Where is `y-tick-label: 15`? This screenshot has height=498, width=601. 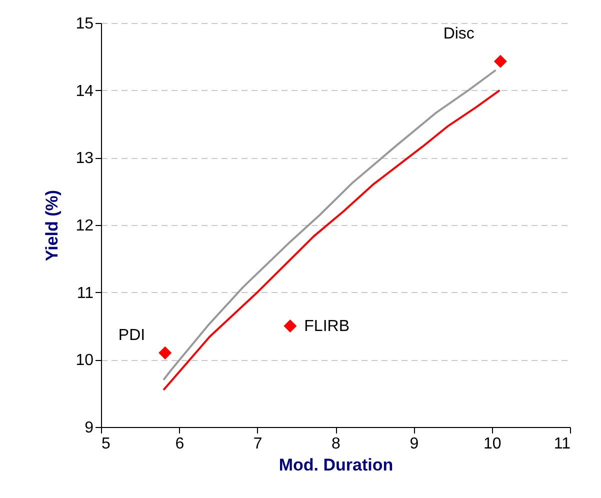 y-tick-label: 15 is located at coordinates (85, 24).